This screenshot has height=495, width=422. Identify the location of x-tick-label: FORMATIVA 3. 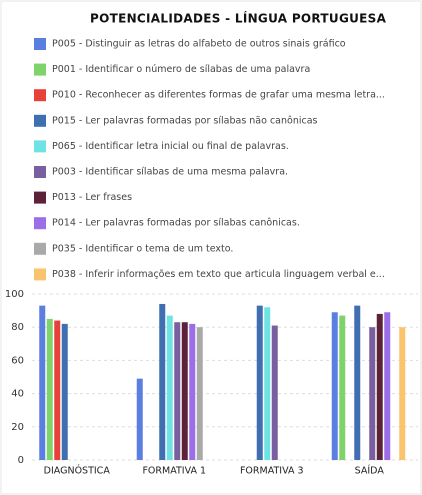
(272, 471).